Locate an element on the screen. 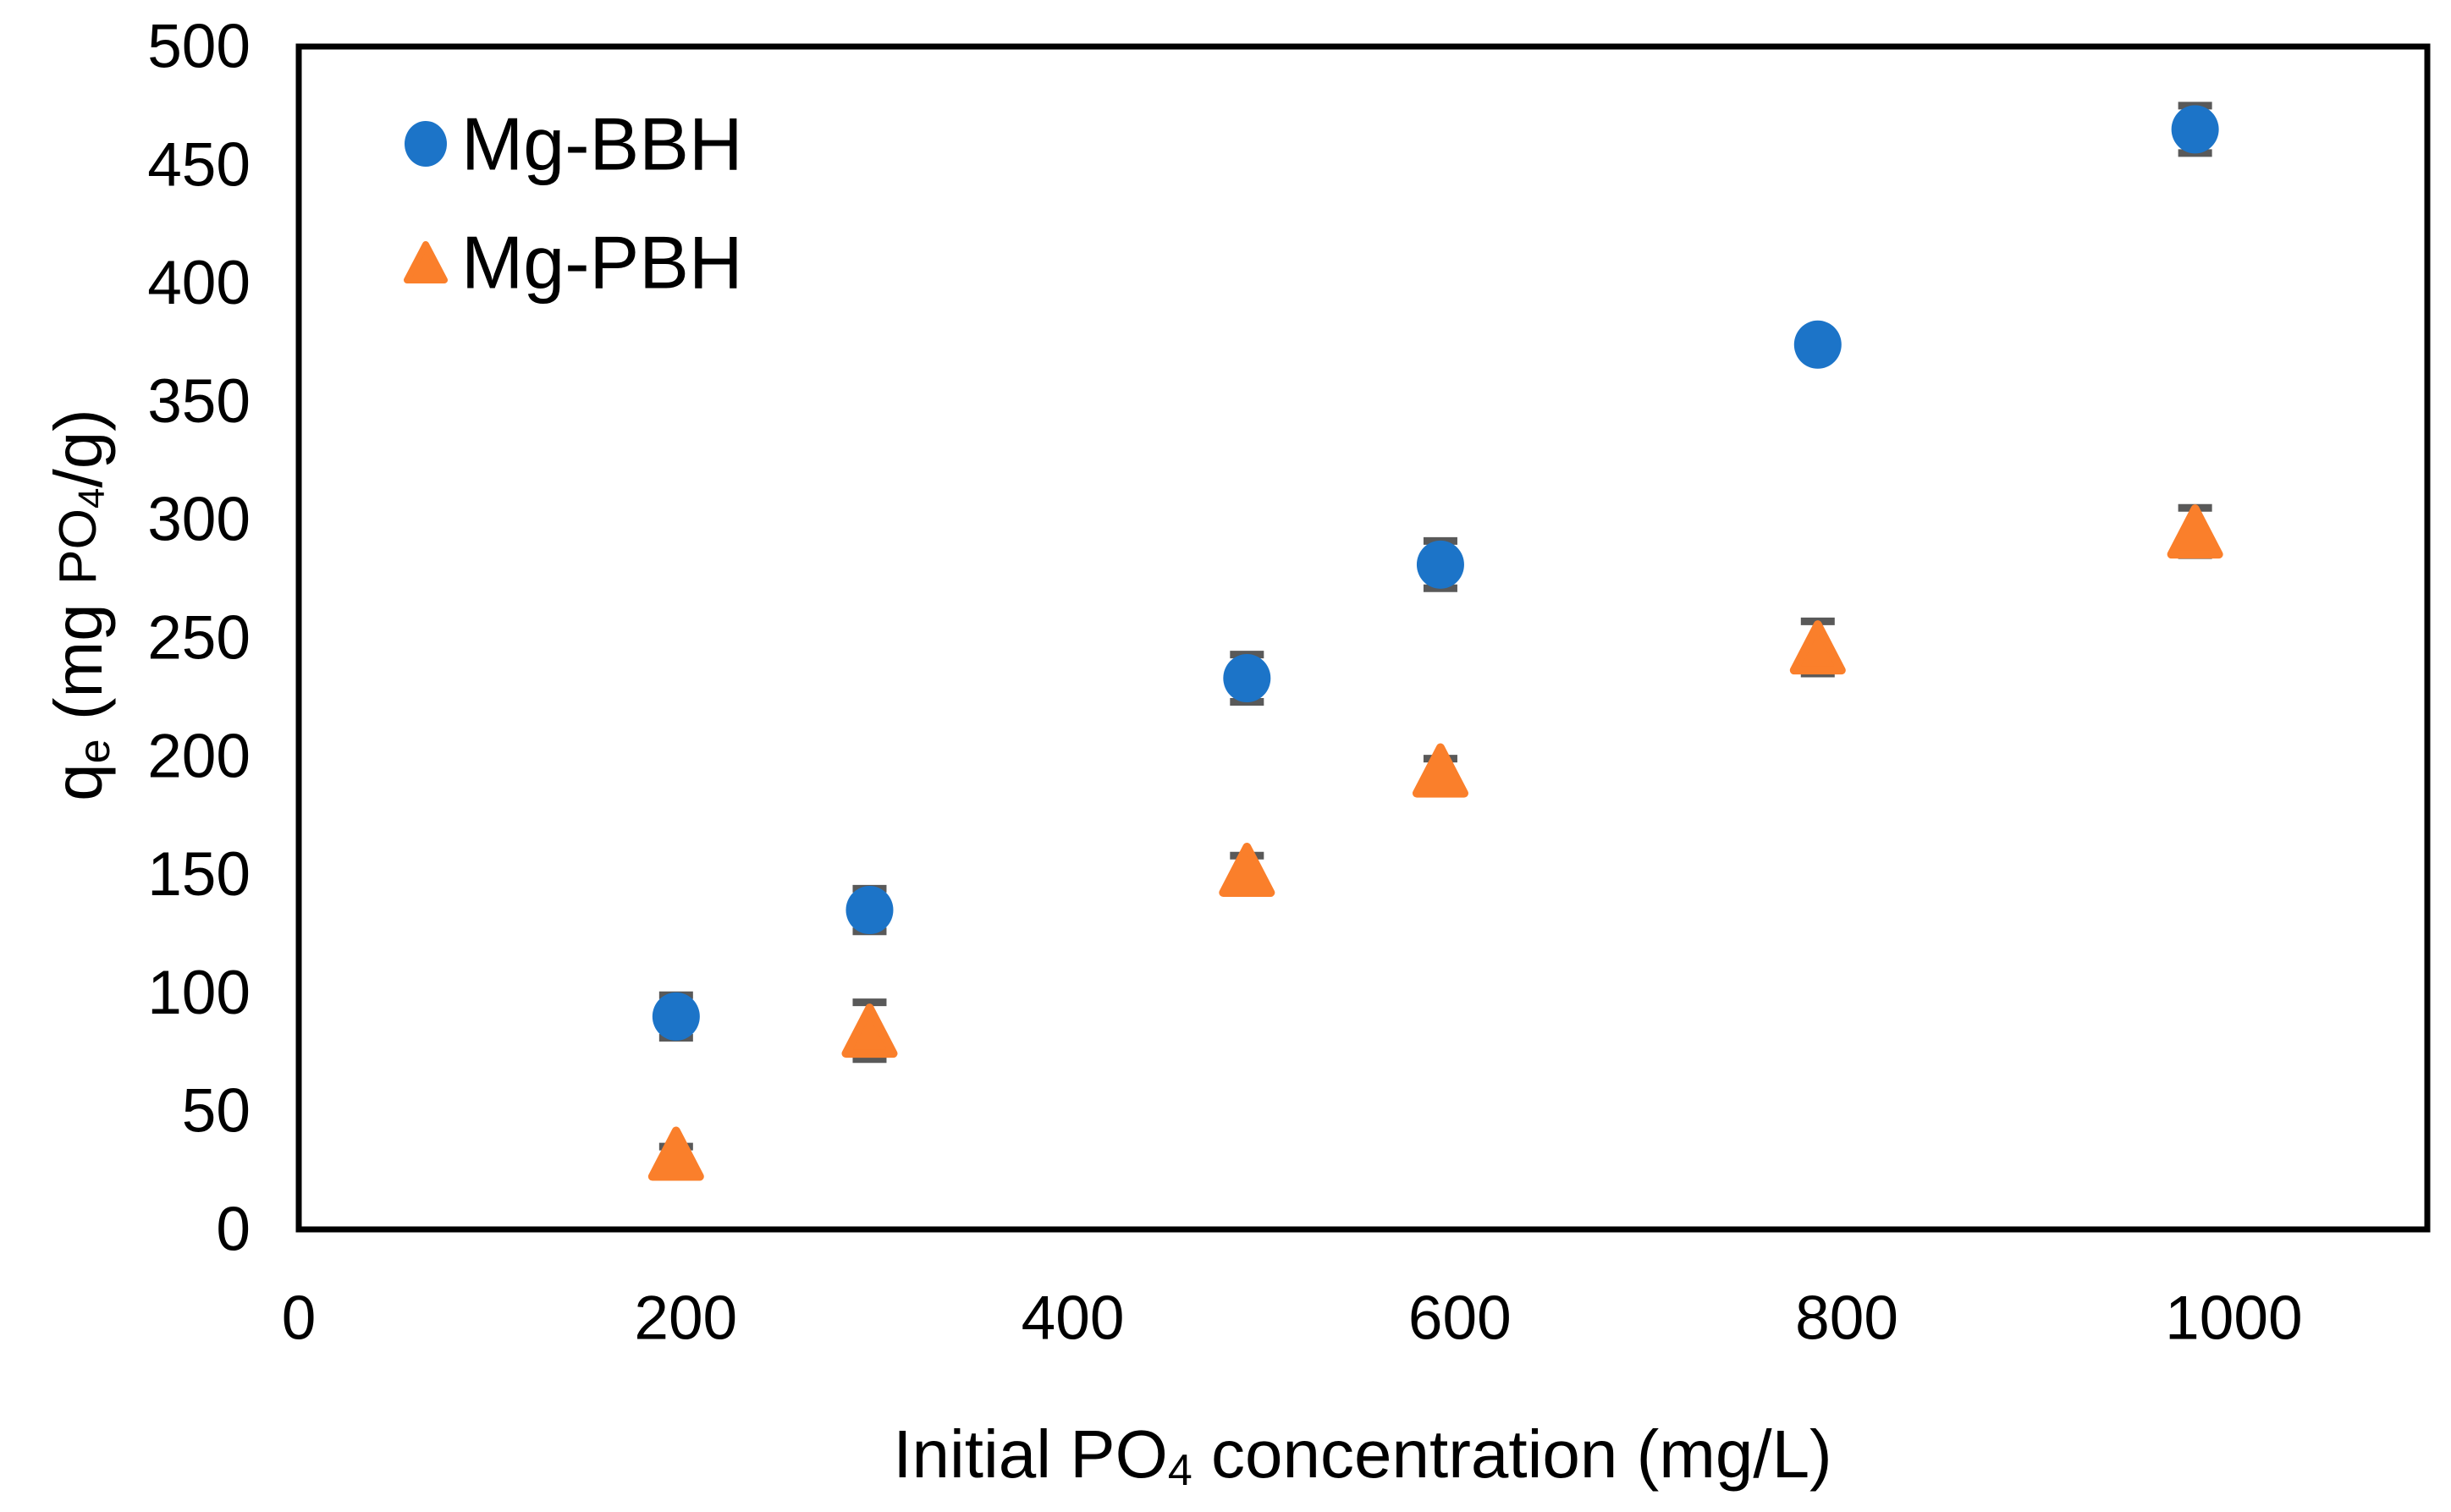  y-tick-label-500: 500 is located at coordinates (199, 47).